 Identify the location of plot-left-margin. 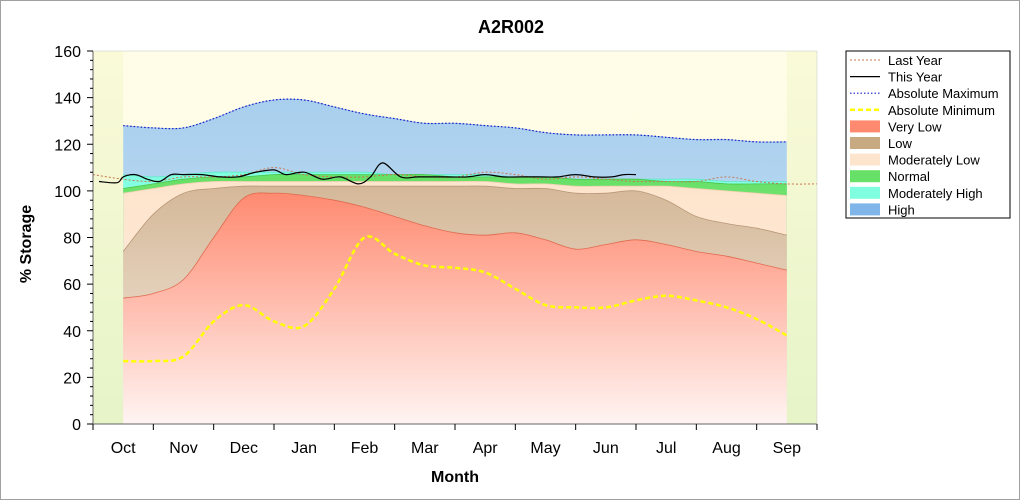
(108, 237).